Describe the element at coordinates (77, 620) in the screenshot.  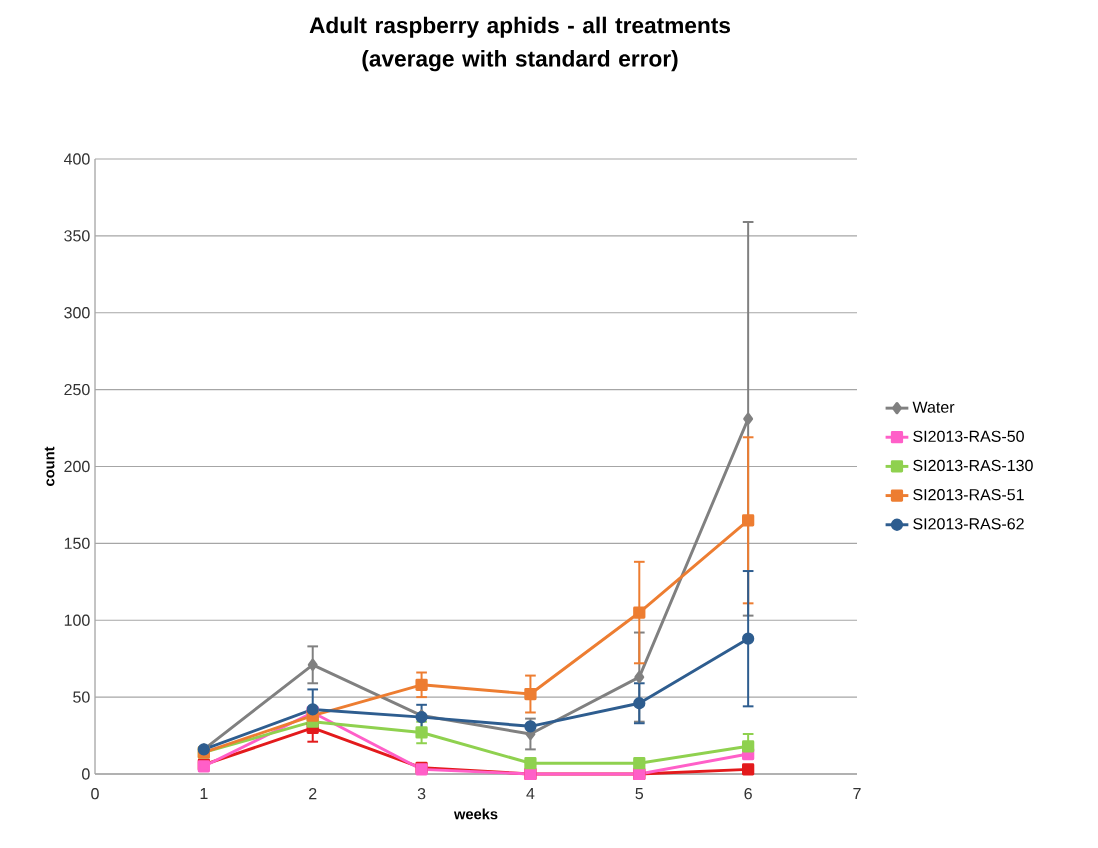
I see `y-tick-label: 100` at that location.